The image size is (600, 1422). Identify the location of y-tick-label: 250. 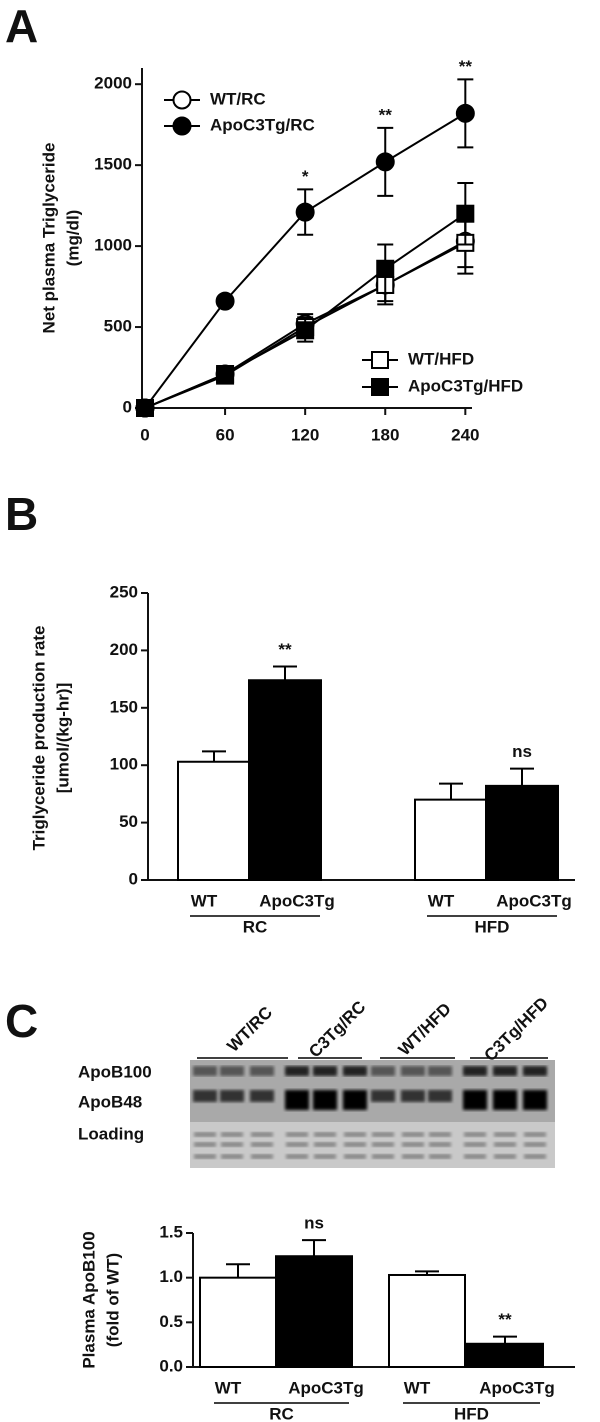
(124, 591).